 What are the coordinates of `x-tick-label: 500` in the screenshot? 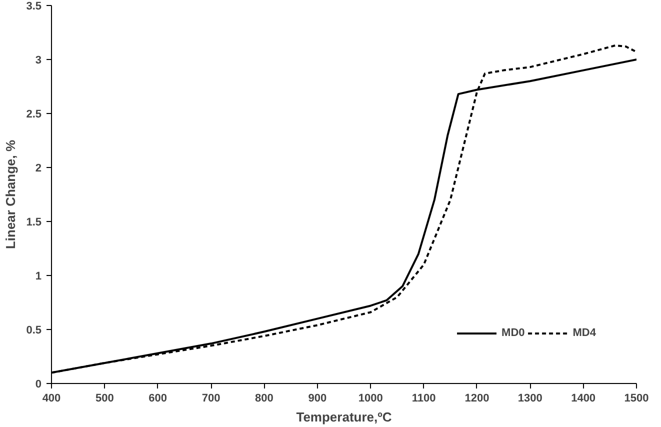 It's located at (105, 398).